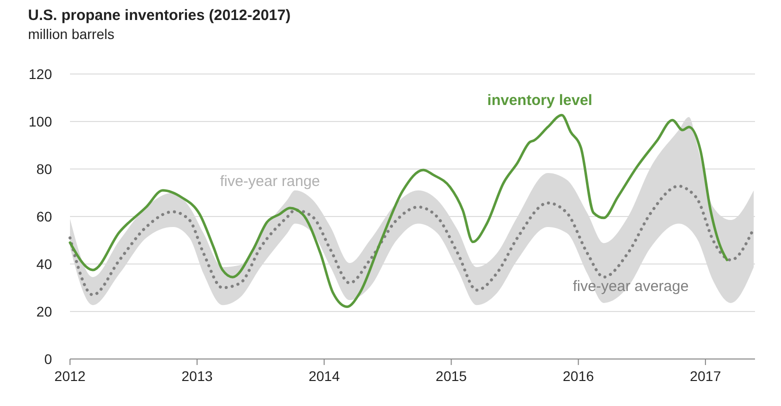 The width and height of the screenshot is (781, 406). What do you see at coordinates (452, 376) in the screenshot?
I see `x-tick-label: 2015` at bounding box center [452, 376].